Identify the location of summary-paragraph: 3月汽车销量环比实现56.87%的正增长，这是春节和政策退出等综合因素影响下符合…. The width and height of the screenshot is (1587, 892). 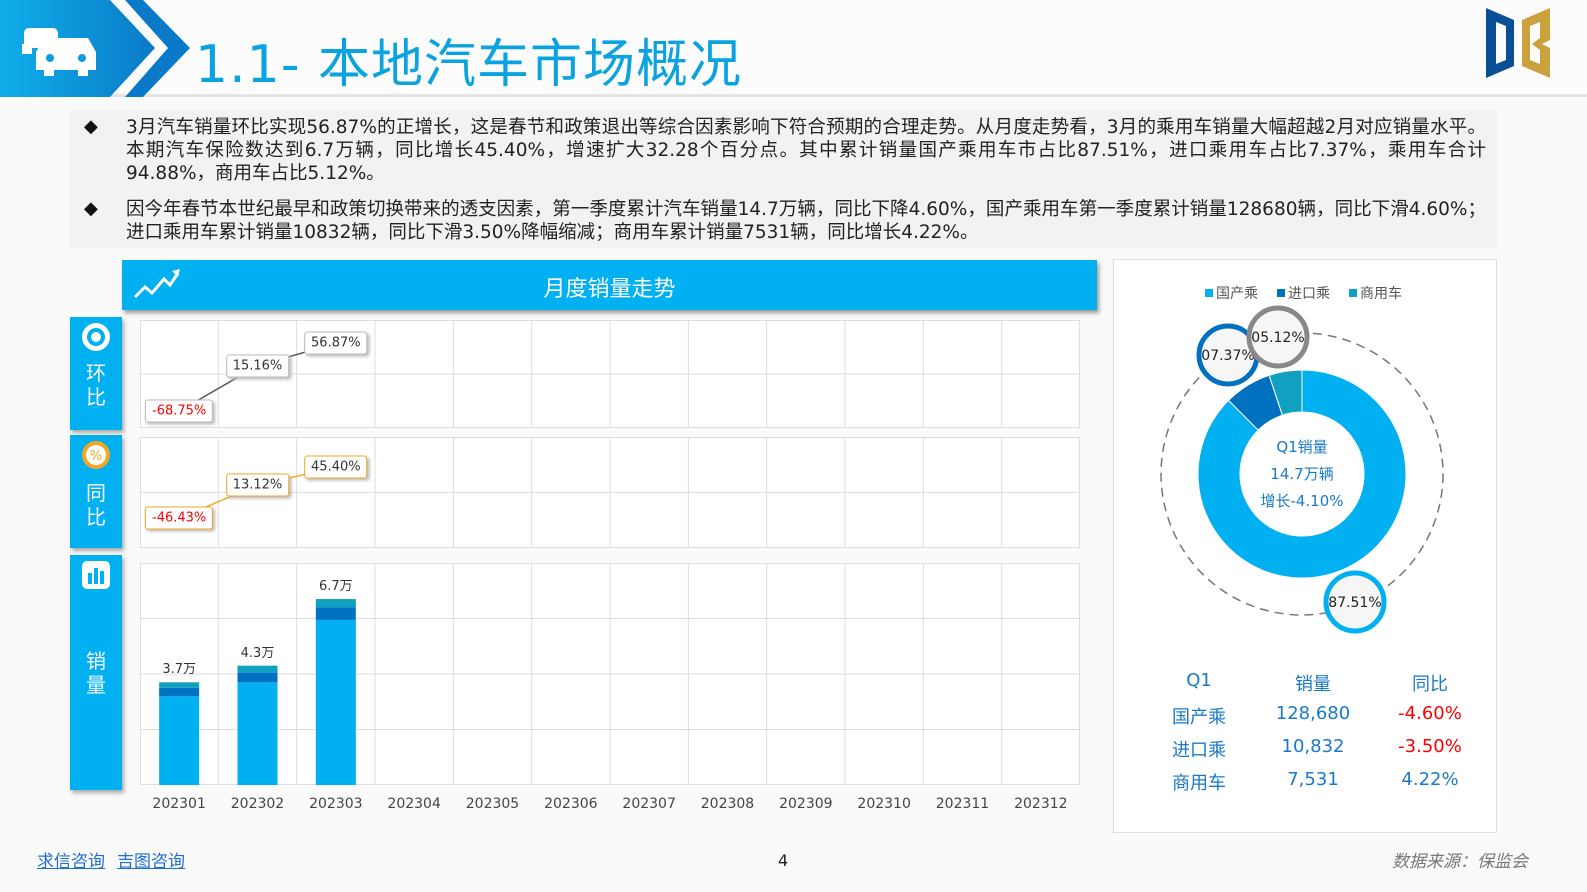
(806, 150).